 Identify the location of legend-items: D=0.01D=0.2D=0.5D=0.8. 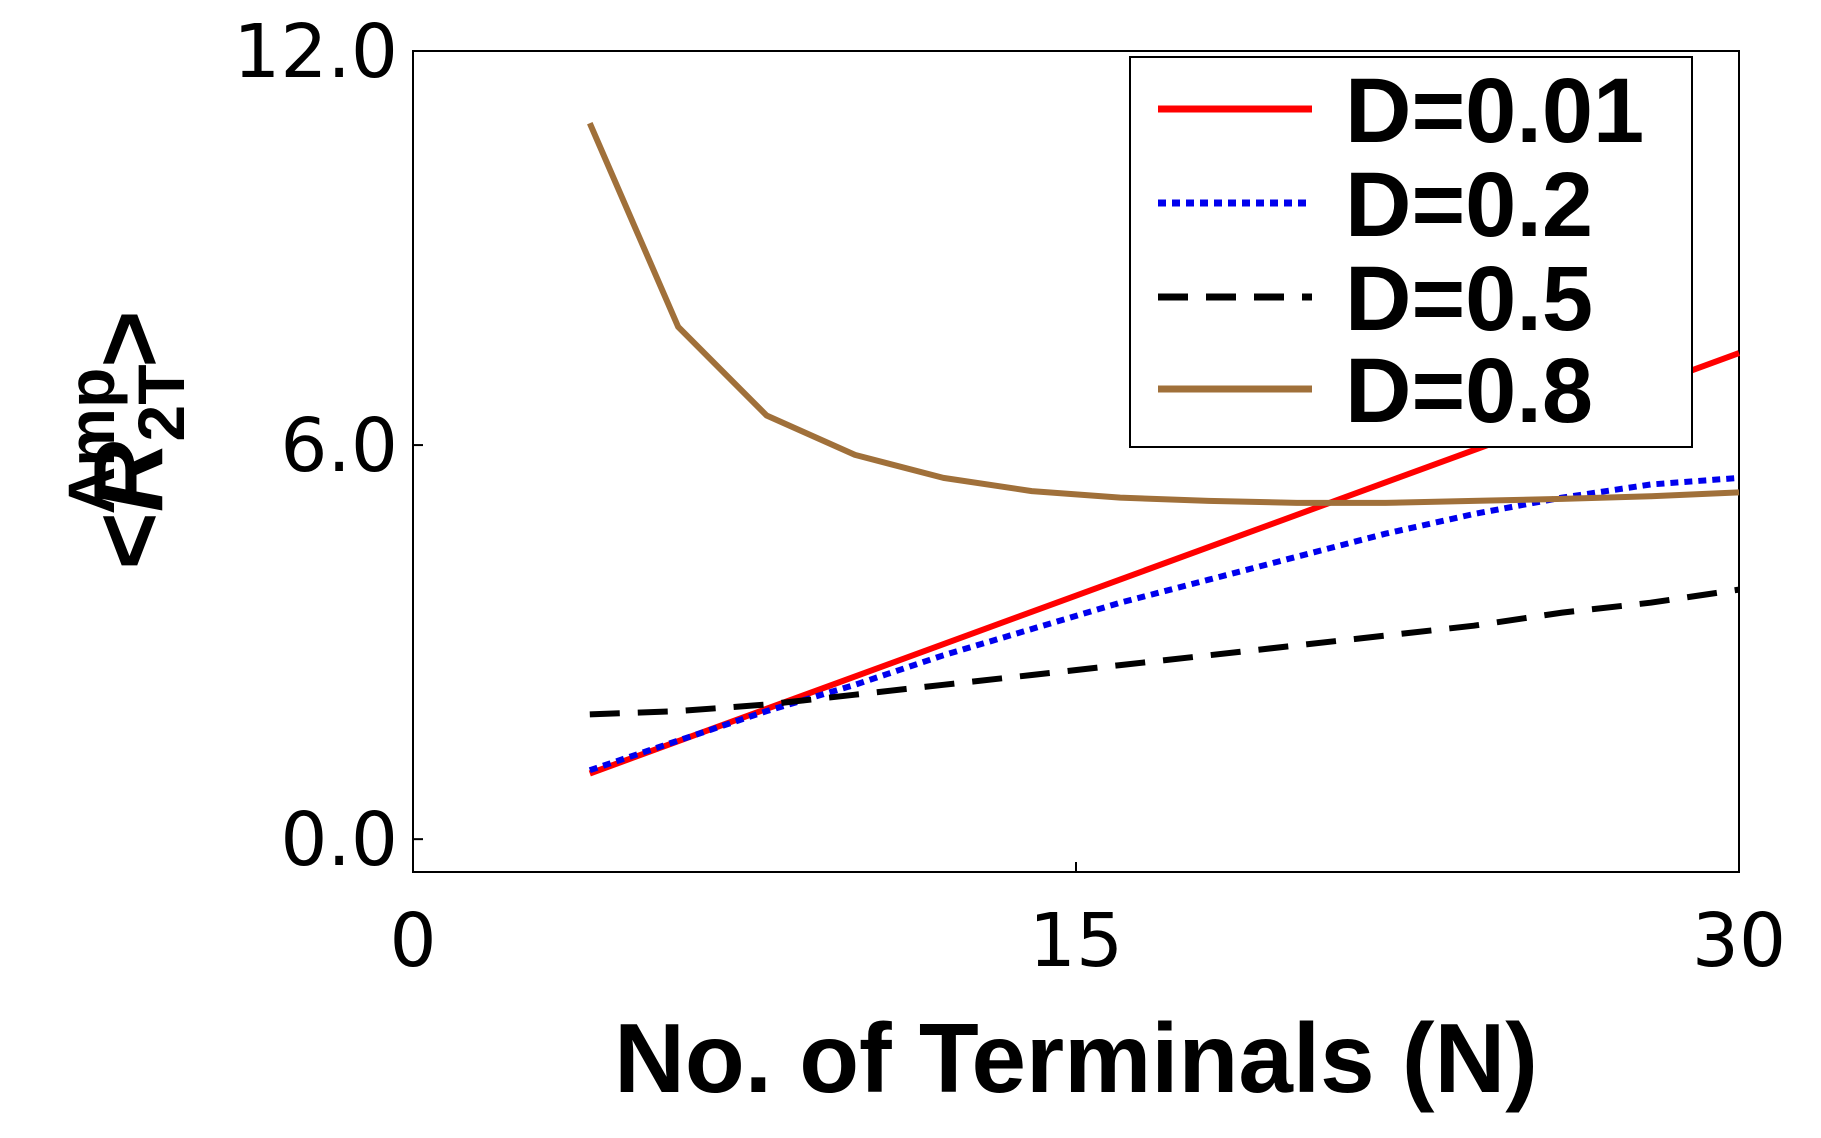
(1401, 251).